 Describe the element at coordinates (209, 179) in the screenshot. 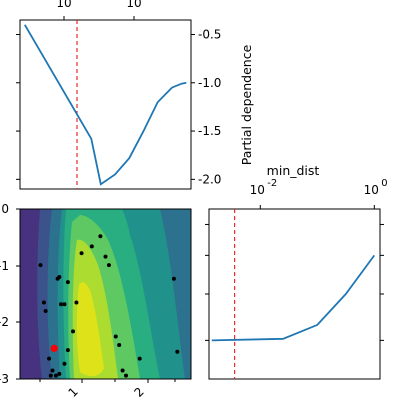

I see `pd-top-ytick-label: -2.0` at that location.